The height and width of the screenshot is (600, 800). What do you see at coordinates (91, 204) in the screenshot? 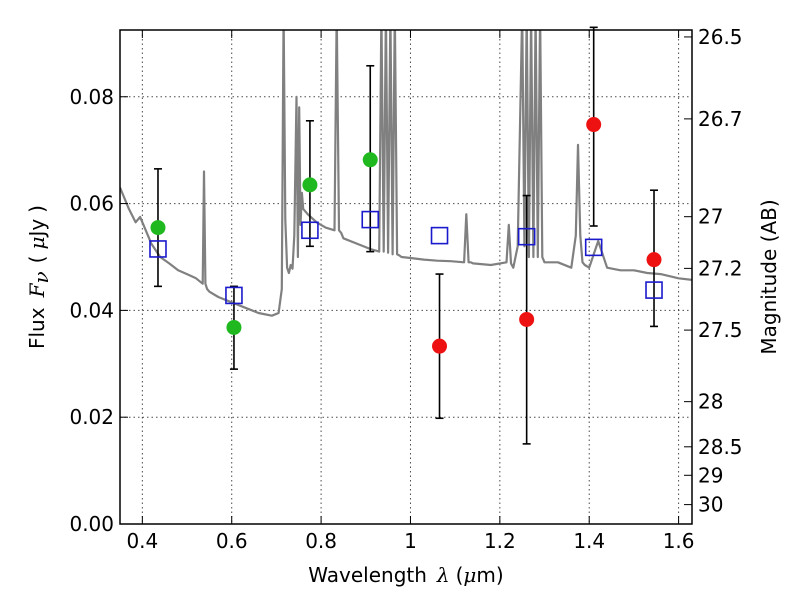
I see `y-tick-label: 0.06` at bounding box center [91, 204].